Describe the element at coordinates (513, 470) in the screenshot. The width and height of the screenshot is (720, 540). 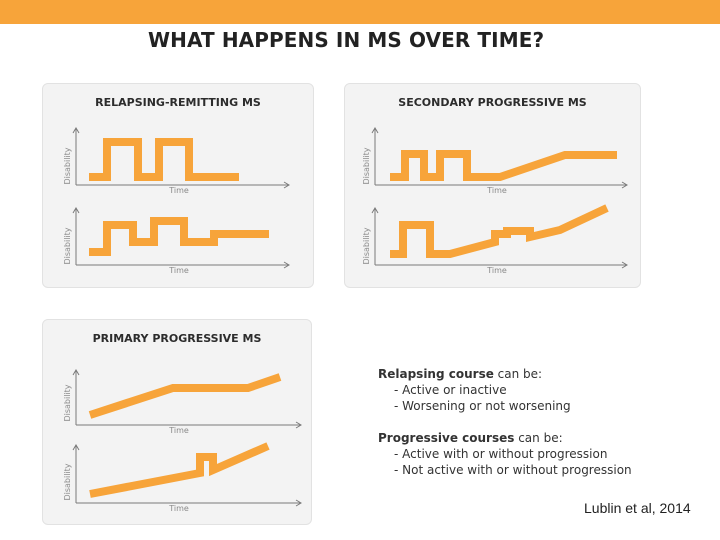
I see `progressive-note-item: - Not active with or without progression` at that location.